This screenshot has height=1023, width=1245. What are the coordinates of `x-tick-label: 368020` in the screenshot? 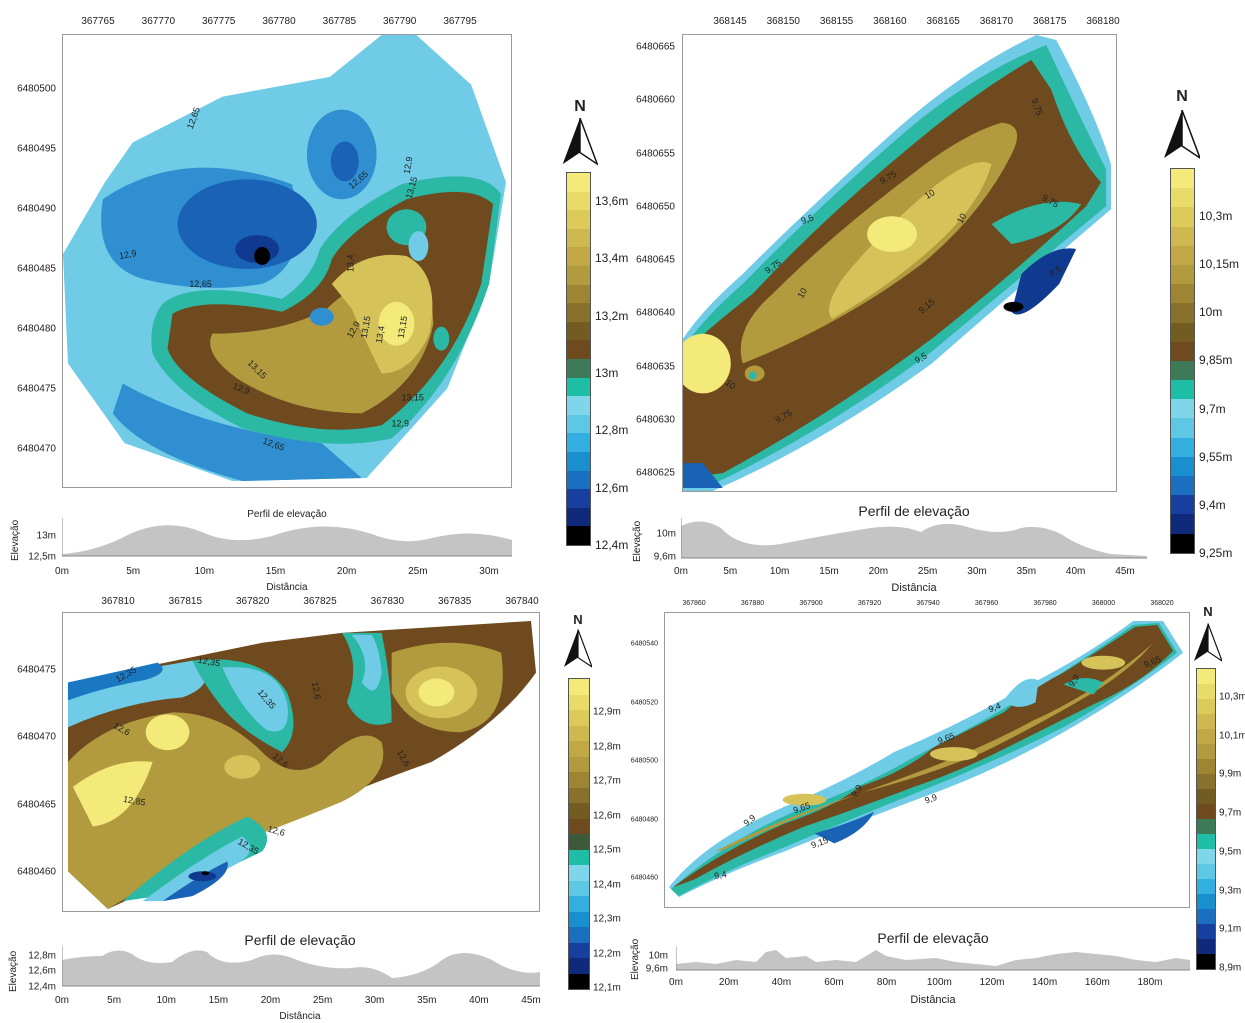 It's located at (1162, 603).